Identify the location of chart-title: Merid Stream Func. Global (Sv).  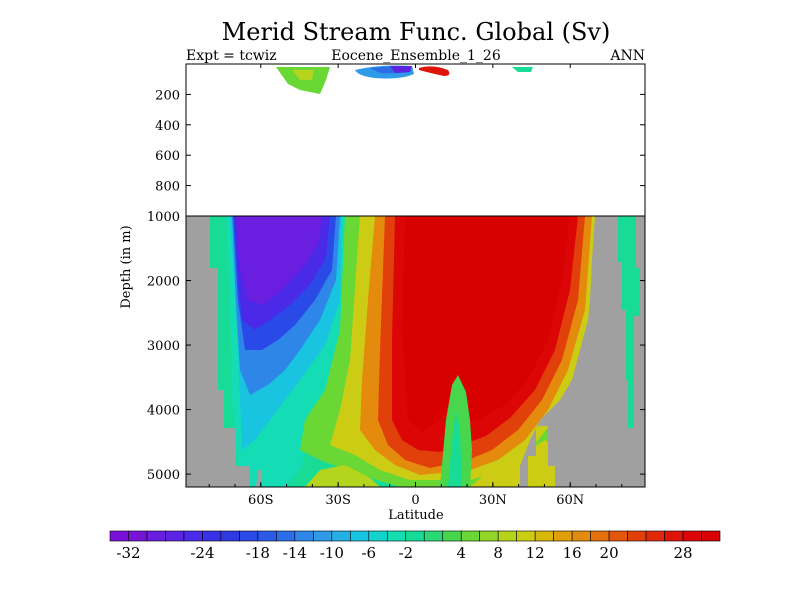
(416, 32).